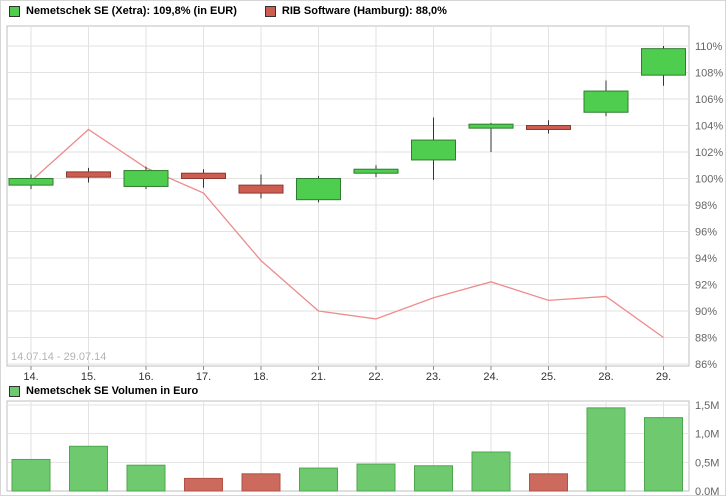 The width and height of the screenshot is (726, 496). I want to click on date-label: 14., so click(30, 377).